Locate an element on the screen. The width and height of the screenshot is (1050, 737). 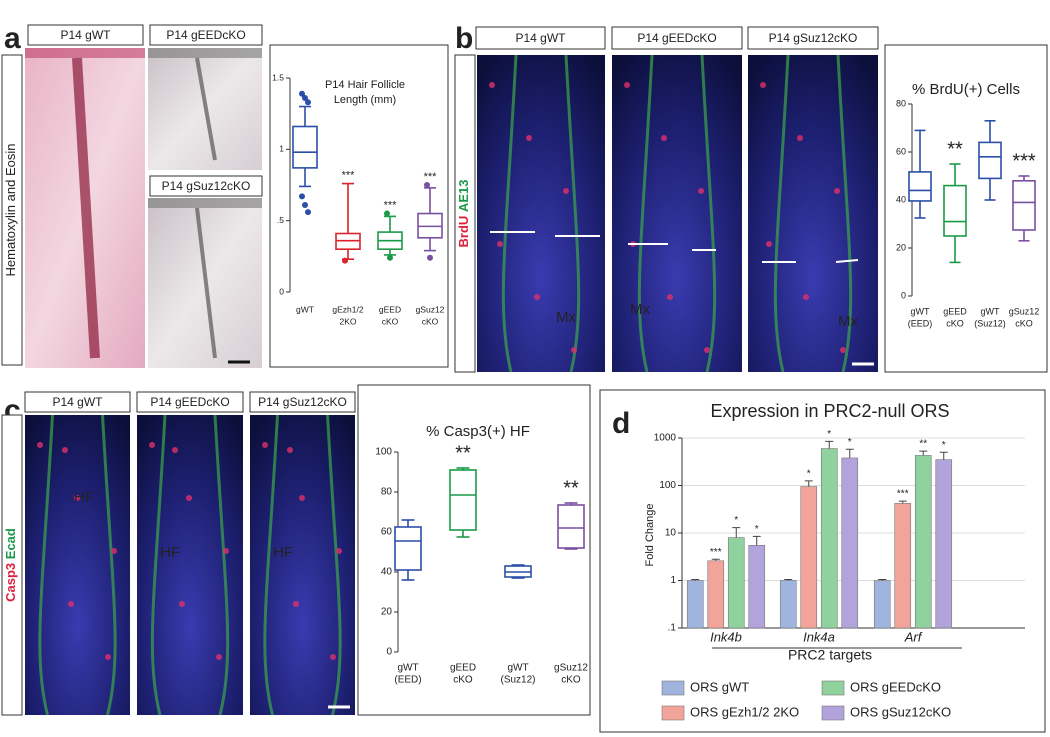
legend-label: ORS gEEDcKO is located at coordinates (895, 686).